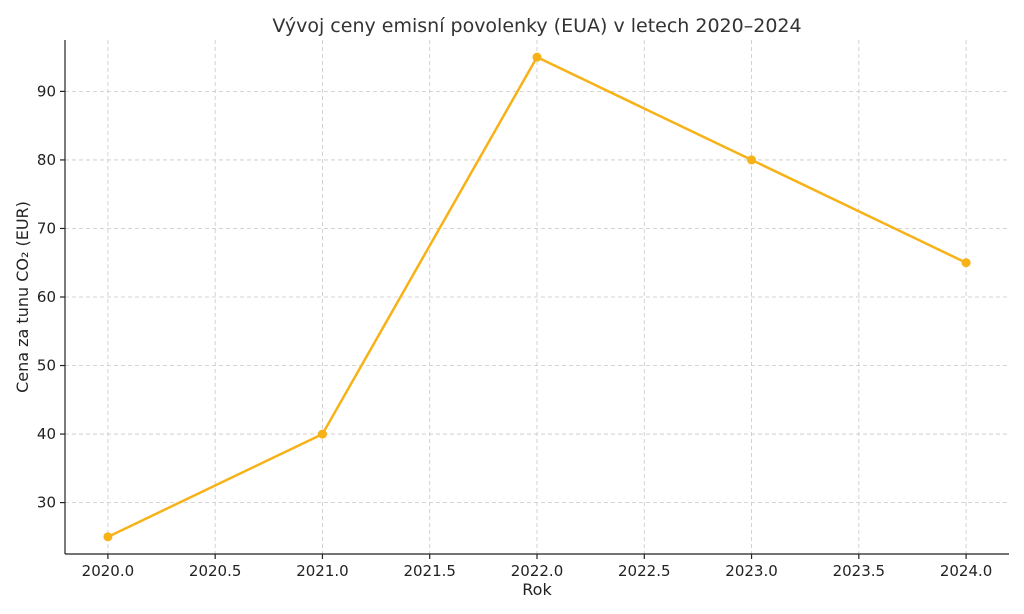 This screenshot has height=614, width=1024. What do you see at coordinates (46, 434) in the screenshot?
I see `y-tick-label: 40` at bounding box center [46, 434].